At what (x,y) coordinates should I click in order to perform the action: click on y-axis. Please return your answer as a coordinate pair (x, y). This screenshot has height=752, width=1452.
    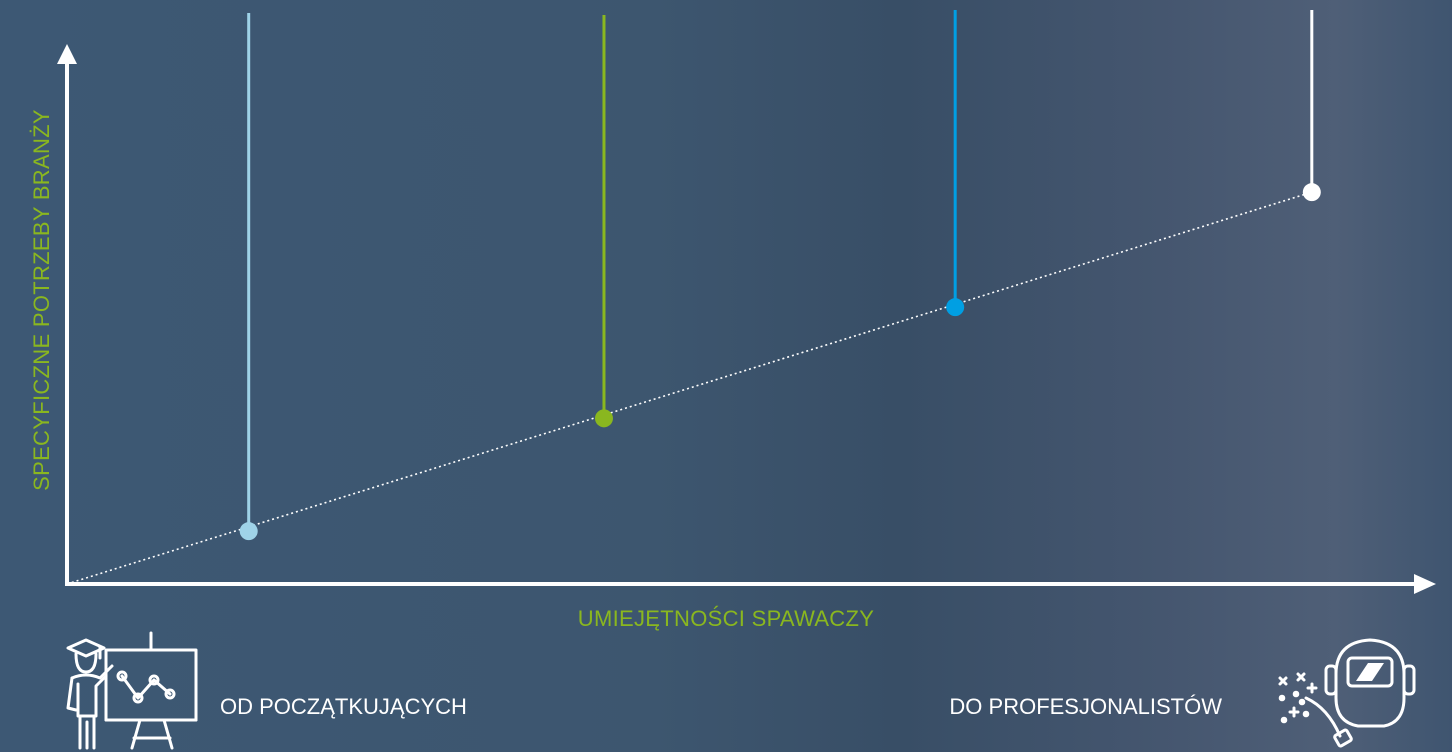
    Looking at the image, I should click on (67, 315).